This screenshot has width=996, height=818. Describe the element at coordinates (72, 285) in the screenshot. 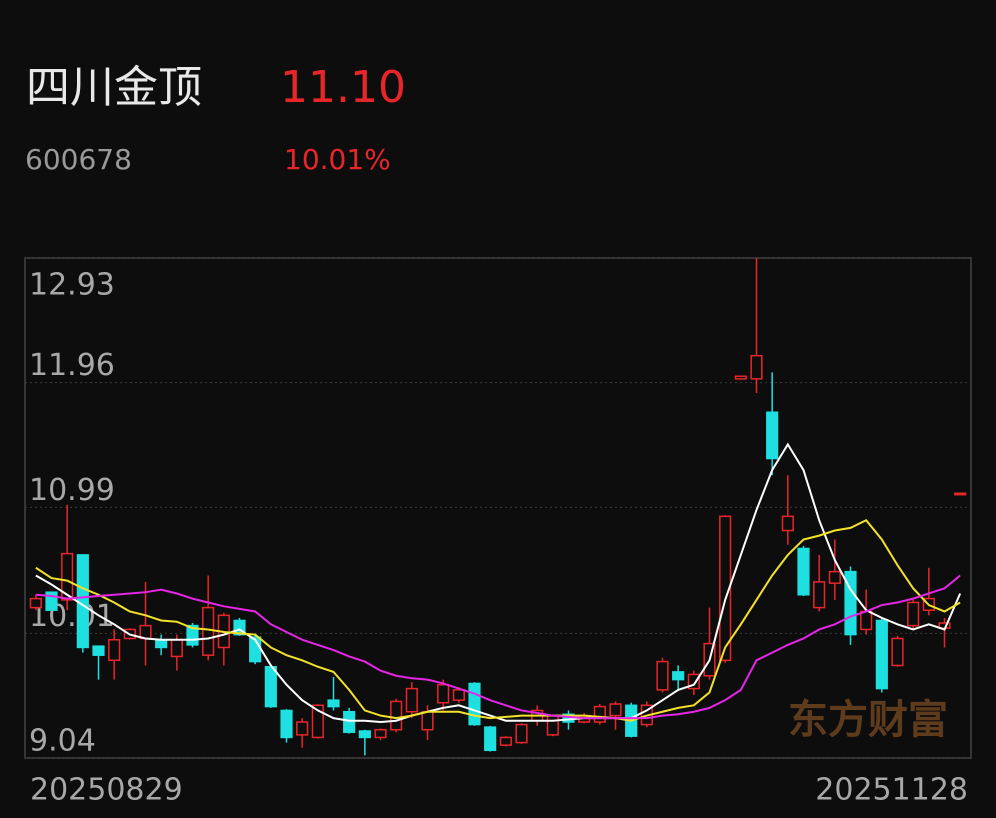

I see `y-tick-label: 12.93` at that location.